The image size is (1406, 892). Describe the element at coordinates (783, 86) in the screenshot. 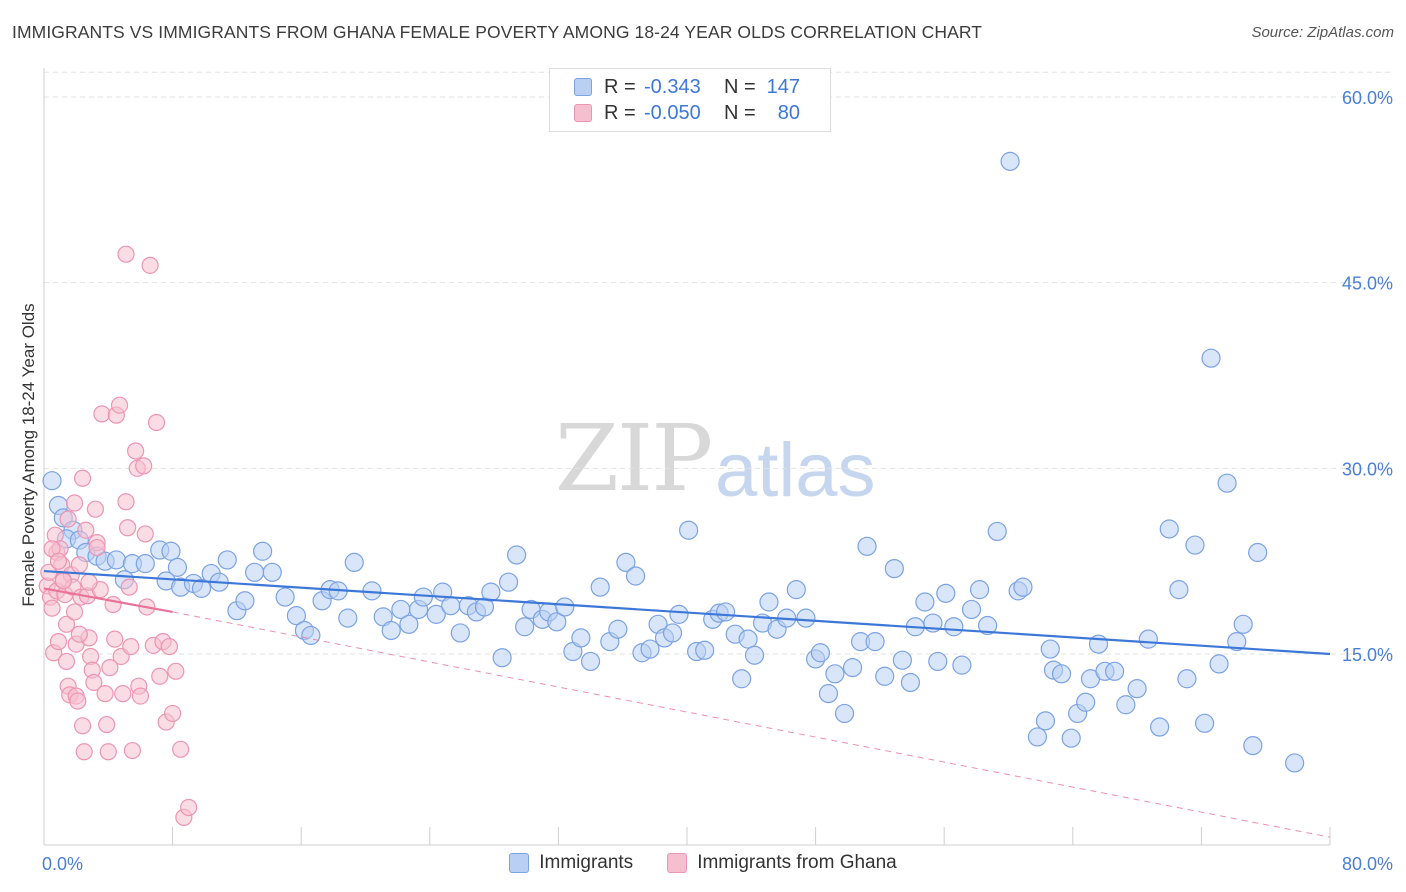

I see `legend-n-value: 147` at that location.